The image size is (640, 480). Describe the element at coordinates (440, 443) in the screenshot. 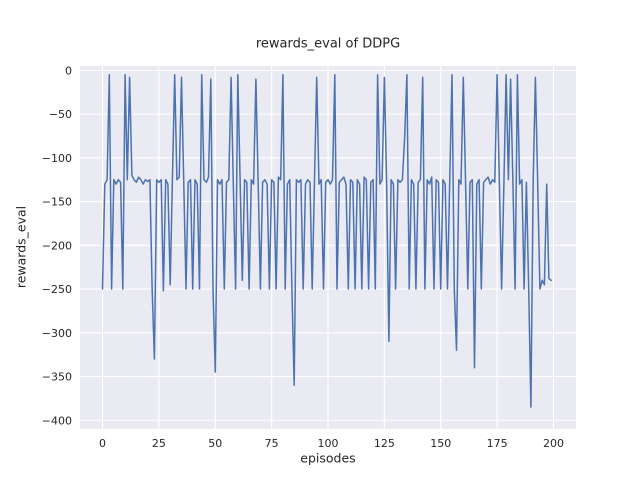

I see `x-tick-label: 150` at that location.